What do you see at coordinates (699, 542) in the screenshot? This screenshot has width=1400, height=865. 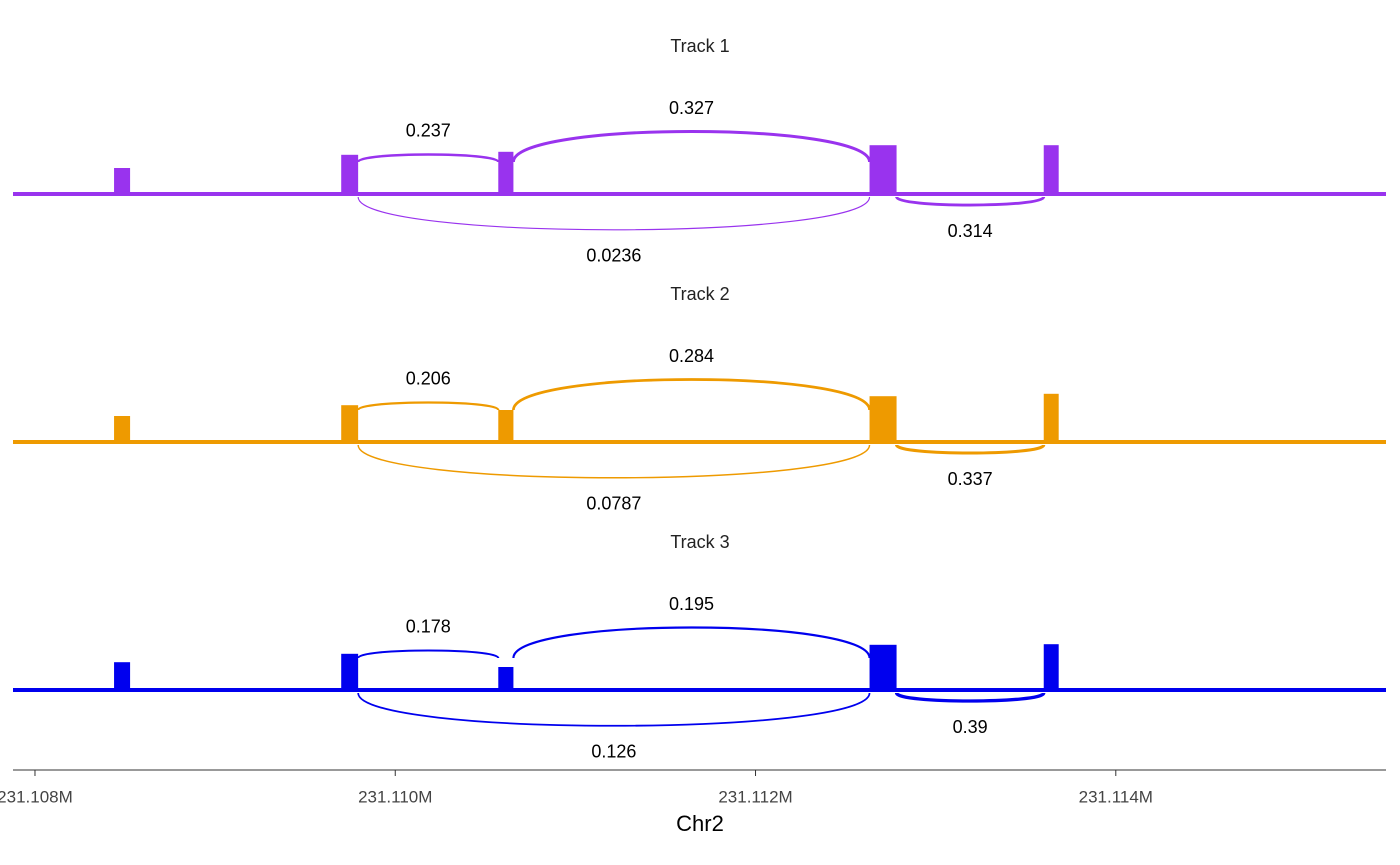 I see `track-title: Track 3` at bounding box center [699, 542].